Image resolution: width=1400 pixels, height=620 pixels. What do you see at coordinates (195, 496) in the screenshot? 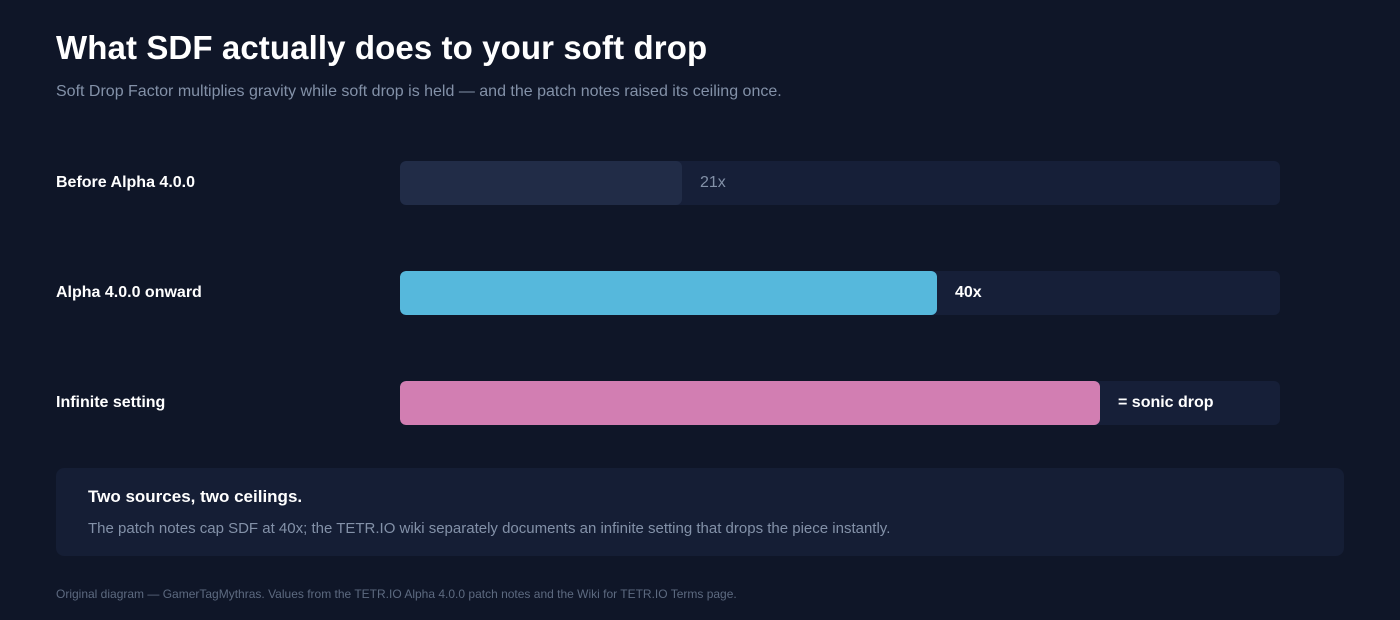
I see `note-title: Two sources, two ceilings.` at bounding box center [195, 496].